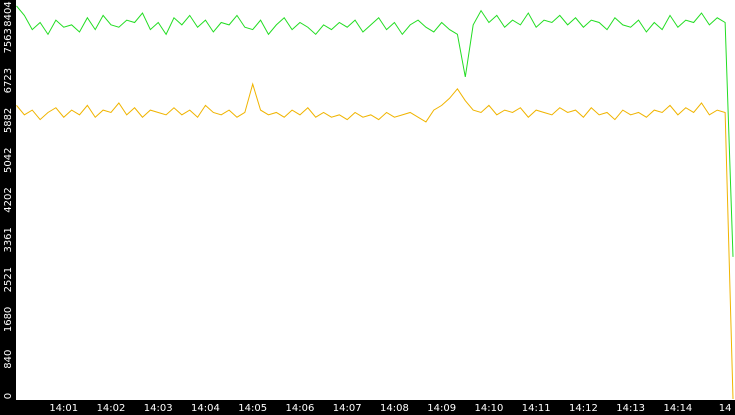  What do you see at coordinates (63, 408) in the screenshot?
I see `x-tick-label: 14:01` at bounding box center [63, 408].